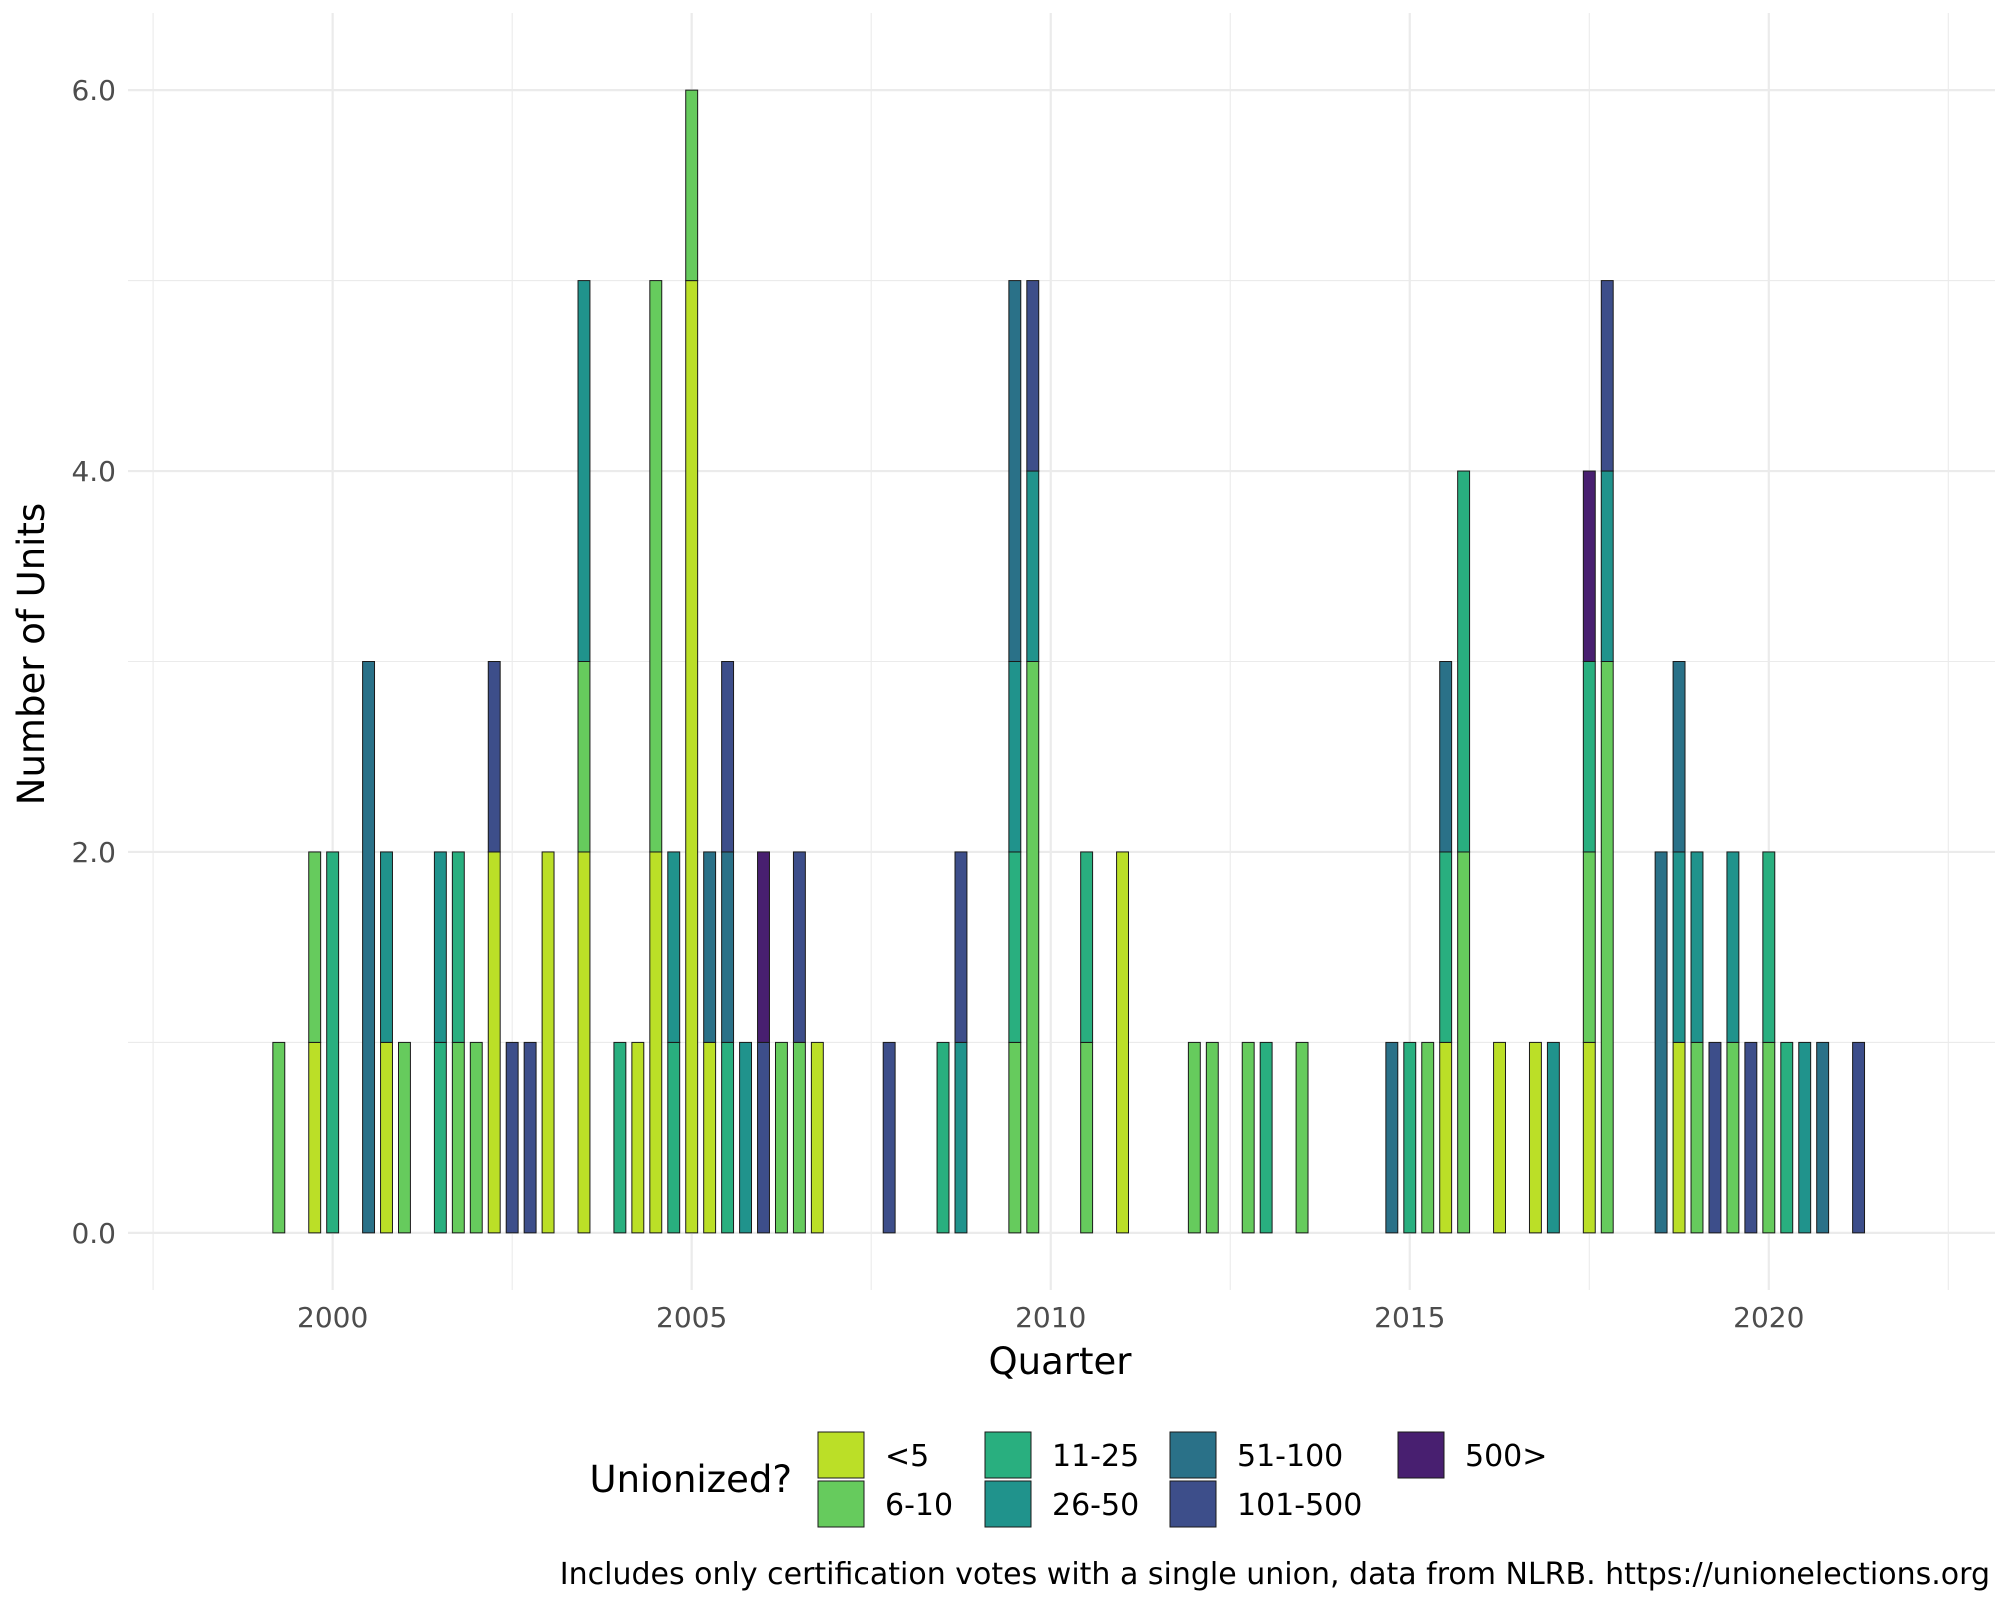 Image resolution: width=2000 pixels, height=1600 pixels. Describe the element at coordinates (1409, 1317) in the screenshot. I see `x-tick-label: 2015` at that location.